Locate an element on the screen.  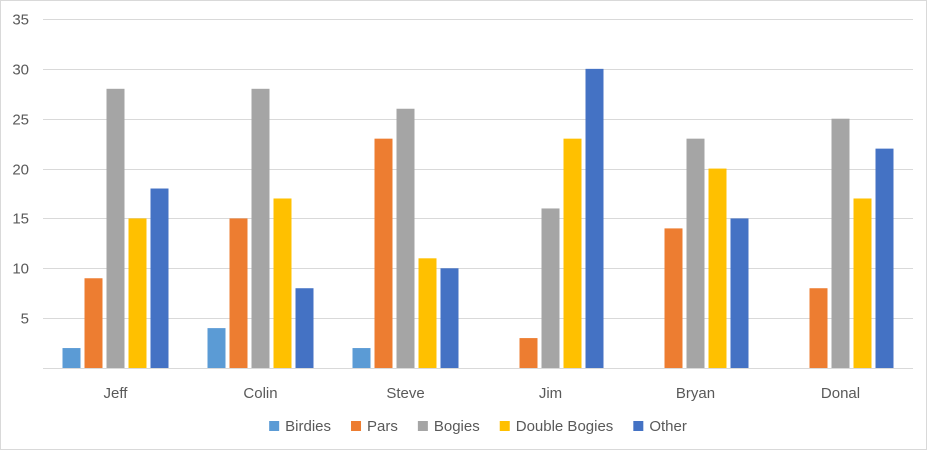
bar-bryan-pars is located at coordinates (674, 298).